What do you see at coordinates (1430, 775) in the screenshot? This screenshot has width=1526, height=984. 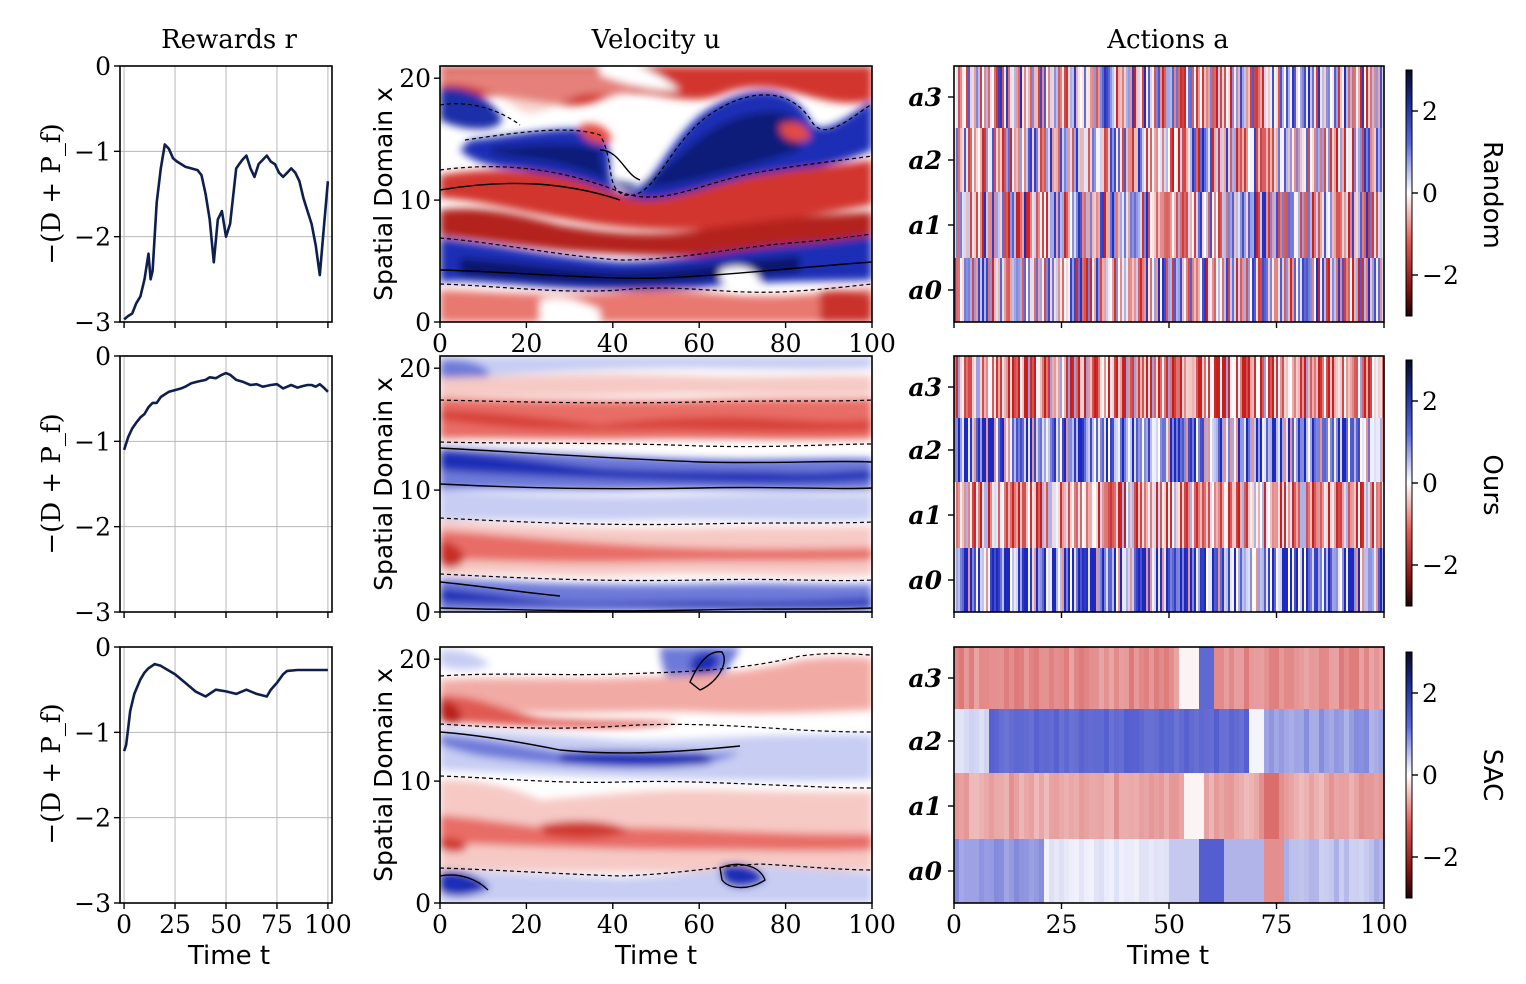 I see `colorbar-tick-label: 0` at bounding box center [1430, 775].